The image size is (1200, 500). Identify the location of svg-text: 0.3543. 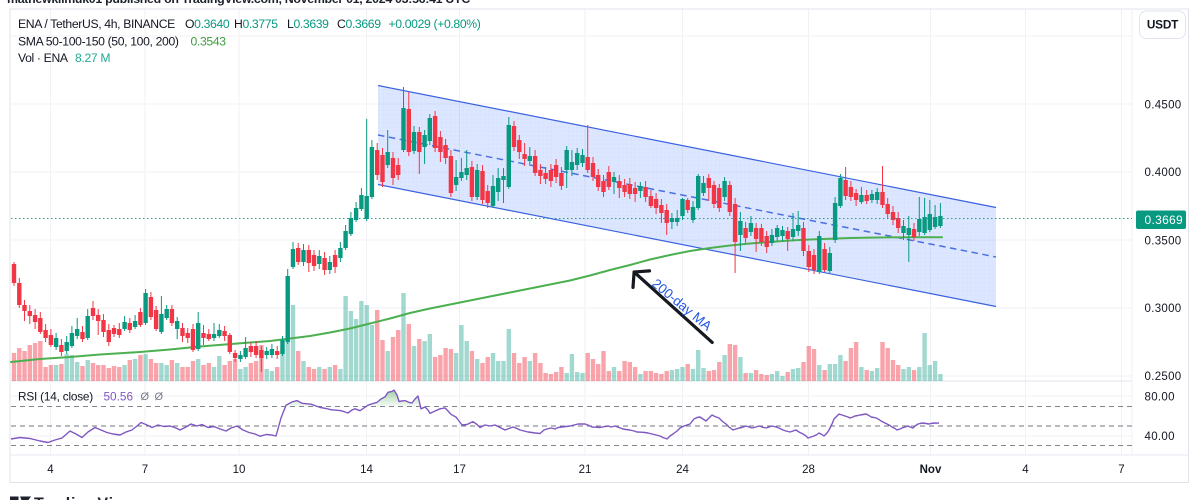
(209, 42).